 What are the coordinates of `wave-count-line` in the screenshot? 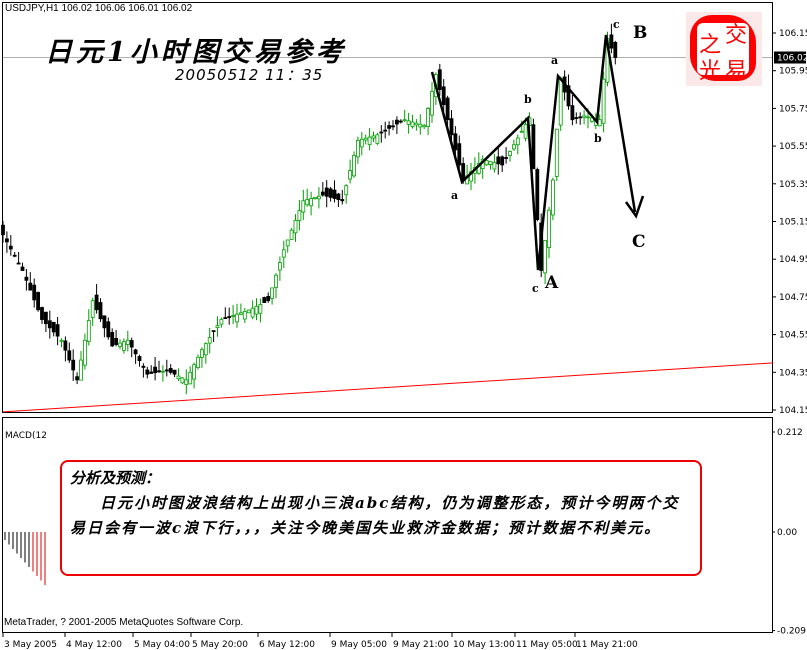 It's located at (533, 152).